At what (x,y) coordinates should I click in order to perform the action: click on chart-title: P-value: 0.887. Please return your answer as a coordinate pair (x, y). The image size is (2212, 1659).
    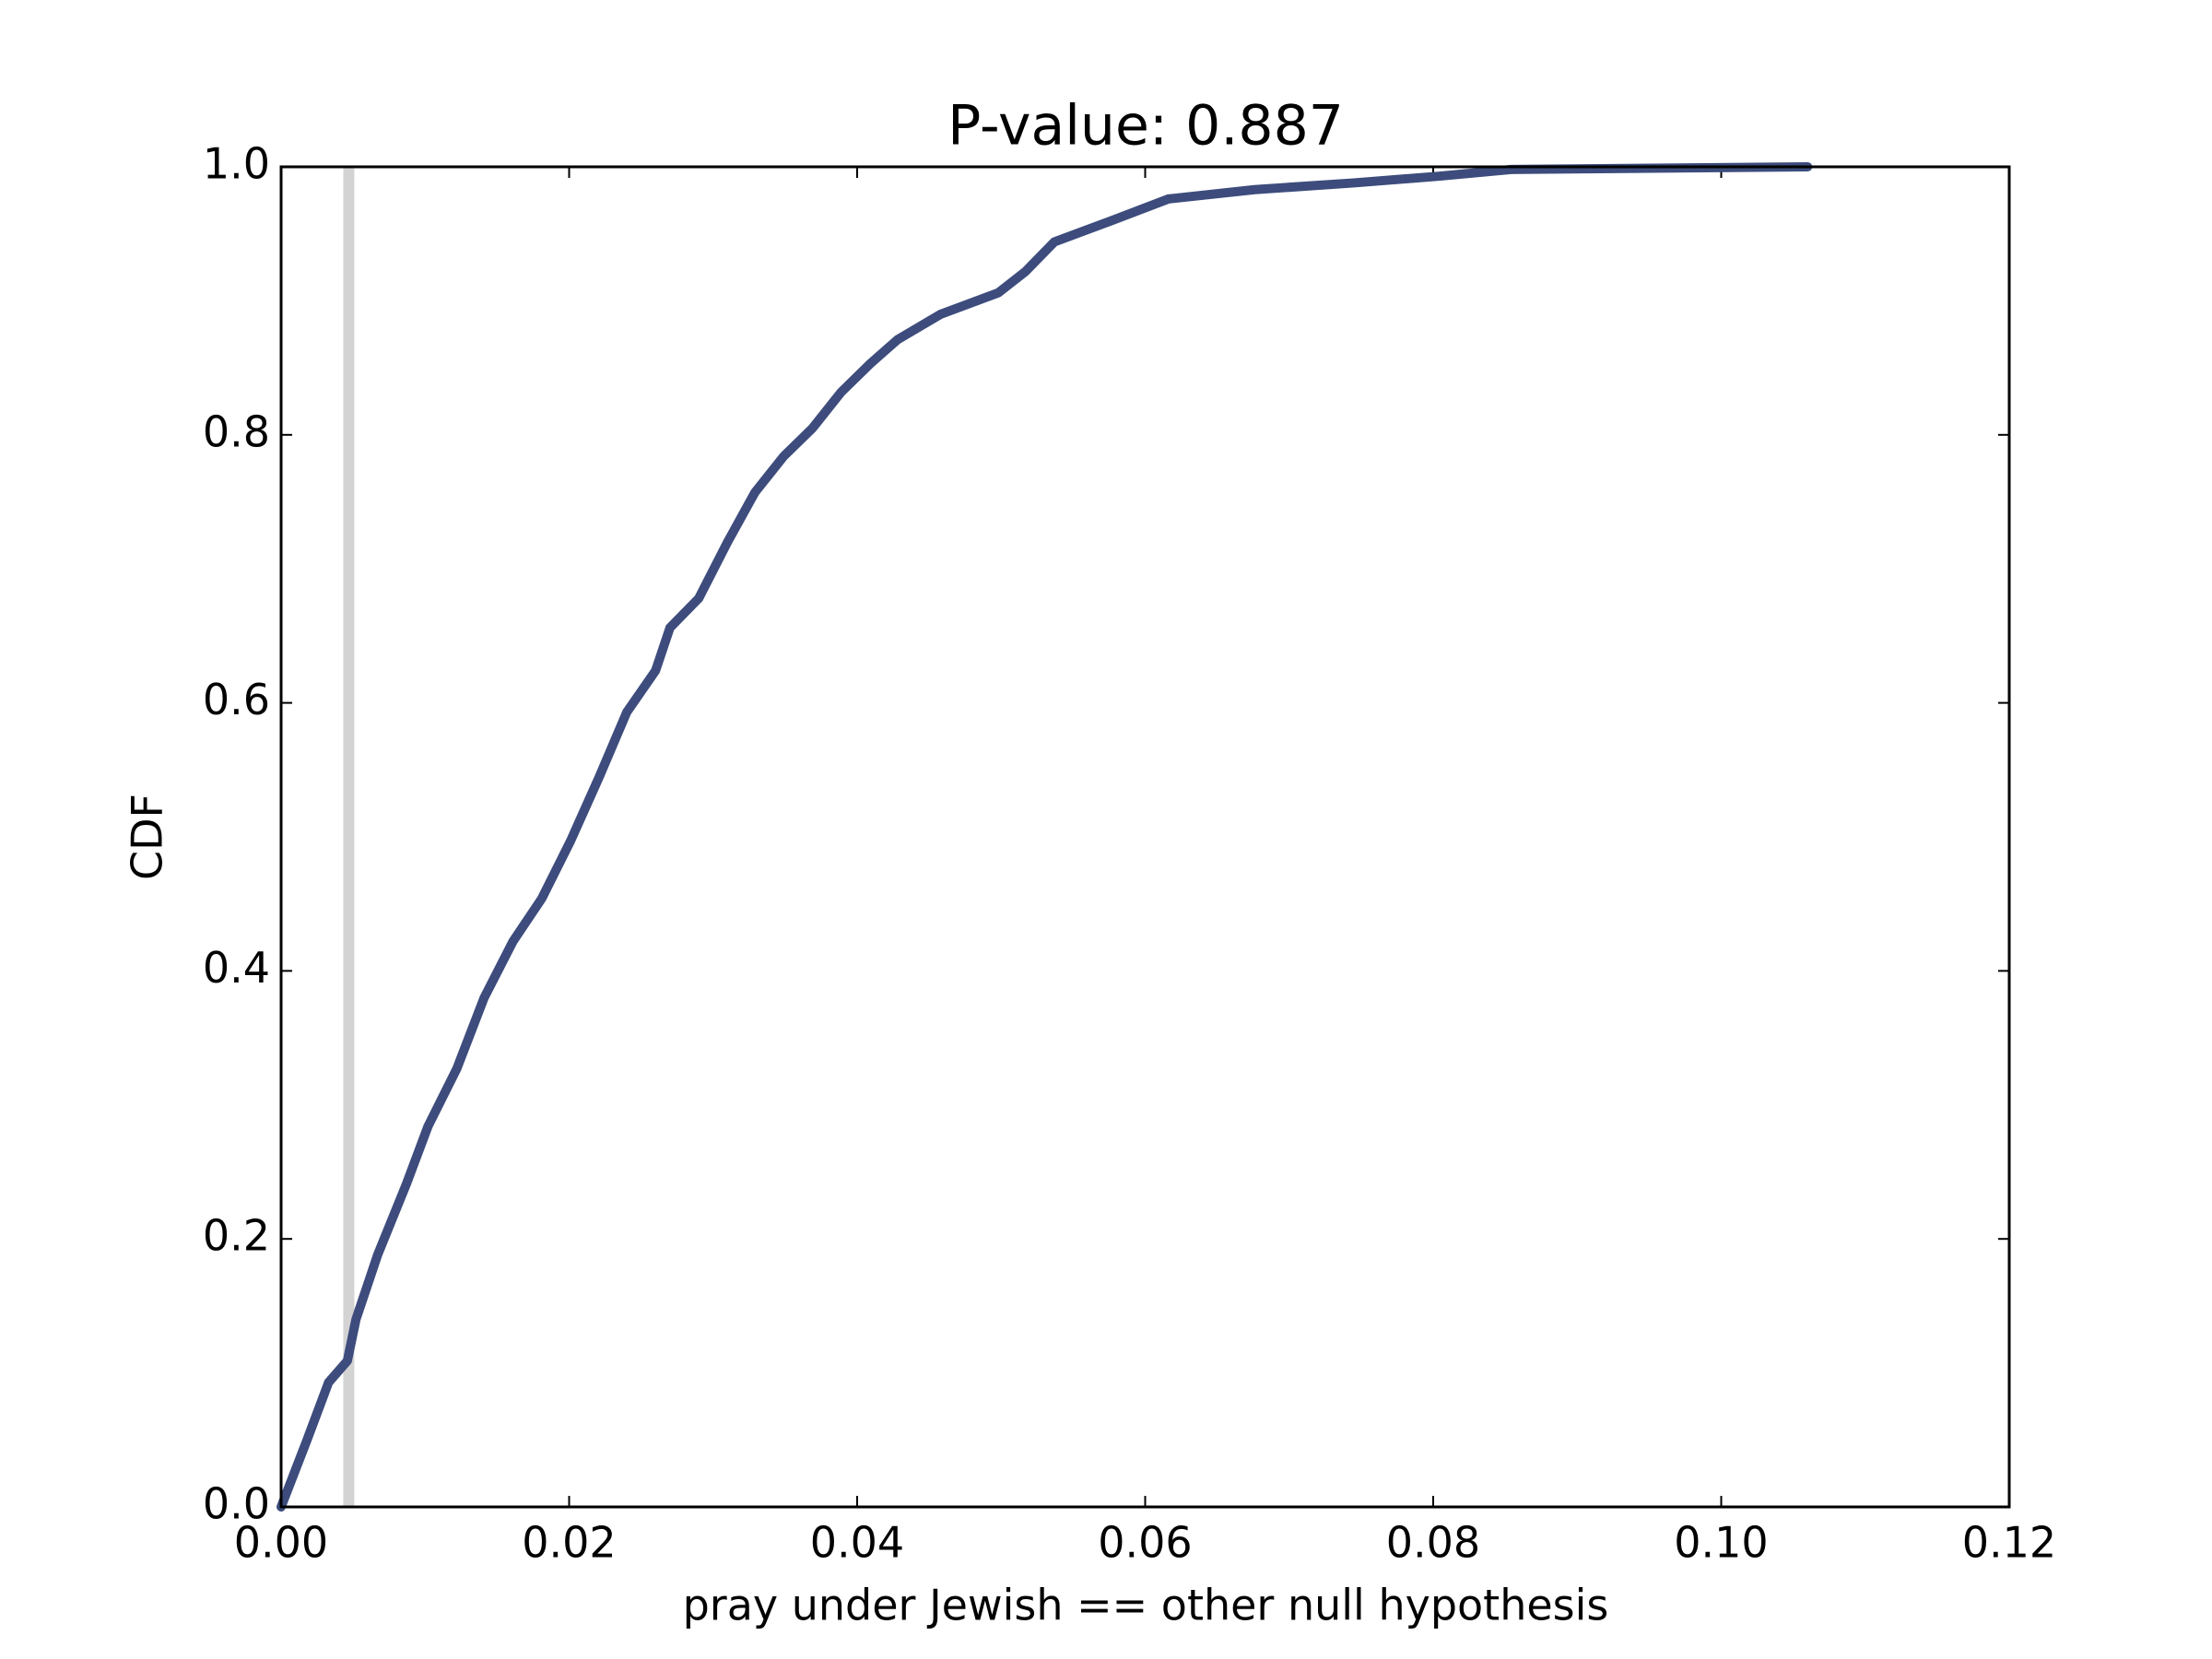
    Looking at the image, I should click on (1145, 126).